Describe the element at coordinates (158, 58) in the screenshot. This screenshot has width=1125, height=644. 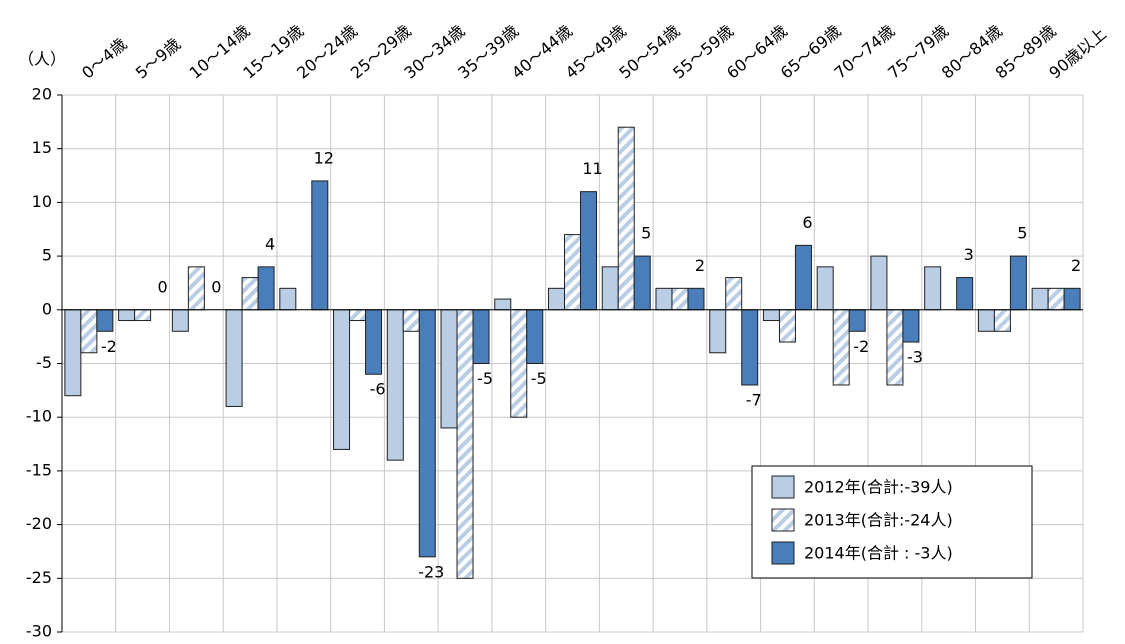
I see `x-tick-label: 5～9歳` at that location.